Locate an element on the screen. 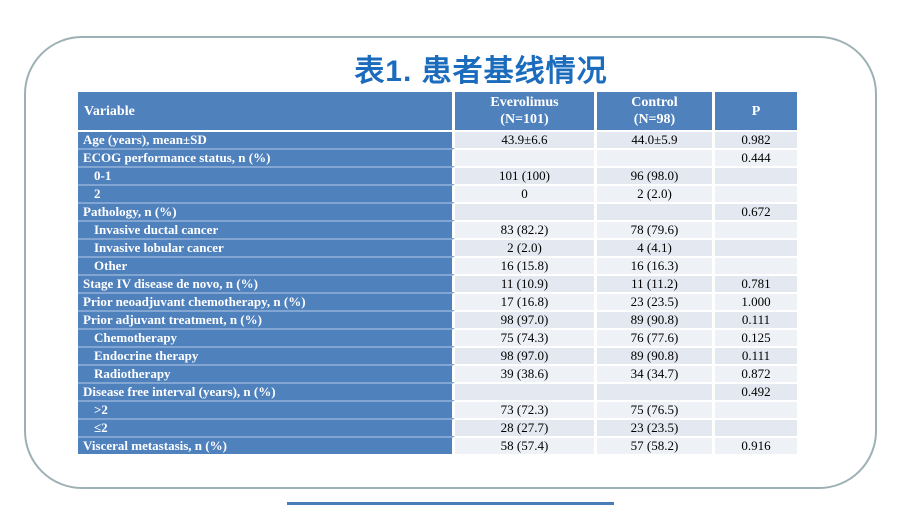 This screenshot has height=514, width=902. table-row: Invasive ductal cancer 83 (82.2) 78 (79.6) is located at coordinates (437, 229).